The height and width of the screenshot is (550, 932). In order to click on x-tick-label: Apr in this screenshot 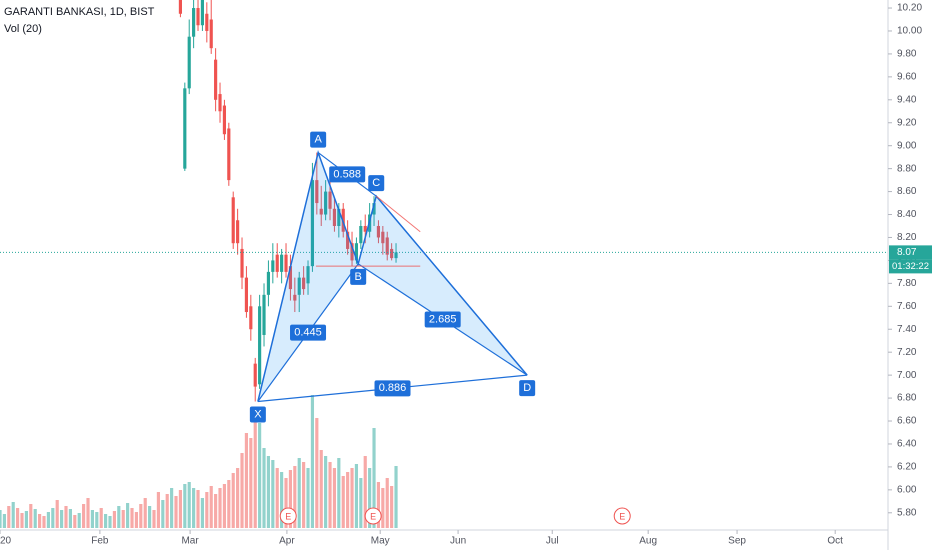, I will do `click(287, 541)`.